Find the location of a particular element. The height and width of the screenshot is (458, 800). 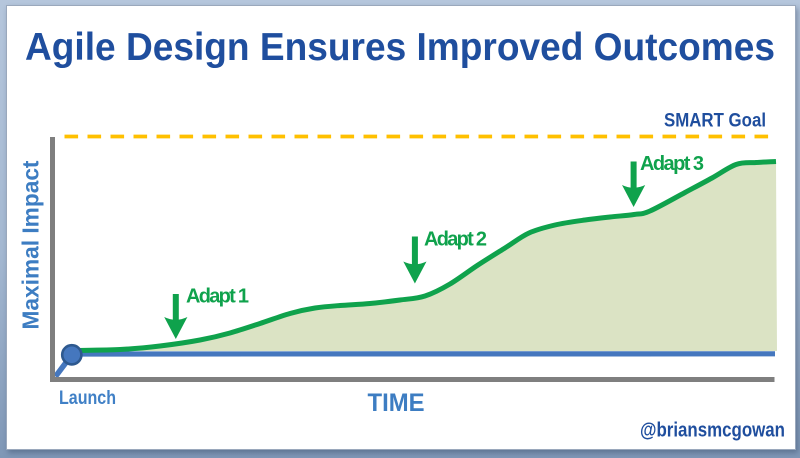

svg-text: @briansmcgowan is located at coordinates (712, 431).